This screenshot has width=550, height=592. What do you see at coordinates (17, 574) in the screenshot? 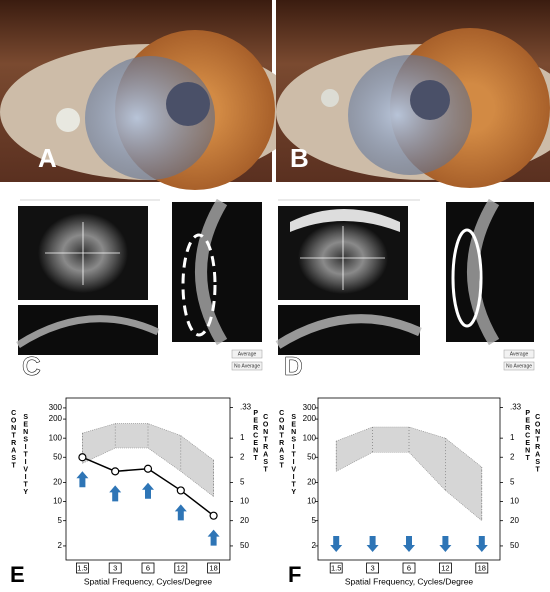
I see `panel-label: E` at bounding box center [17, 574].